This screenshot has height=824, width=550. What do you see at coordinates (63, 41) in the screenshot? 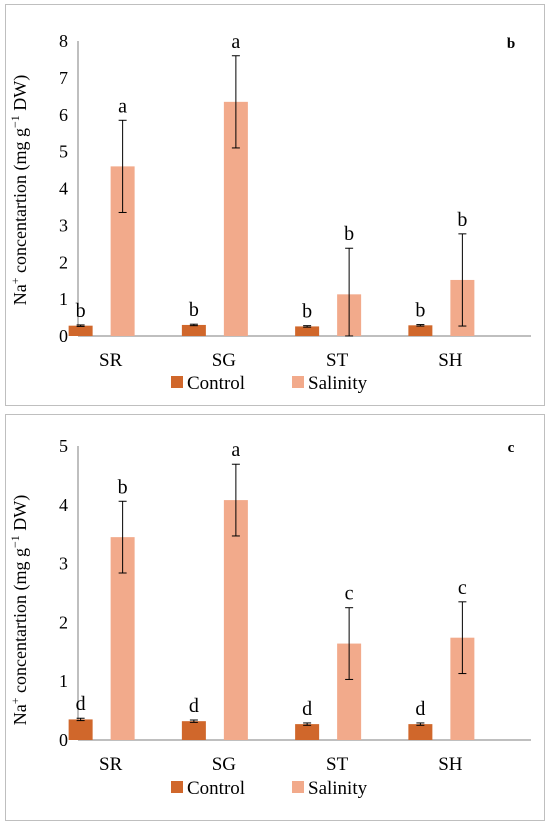
I see `y-tick-label: 8` at bounding box center [63, 41].